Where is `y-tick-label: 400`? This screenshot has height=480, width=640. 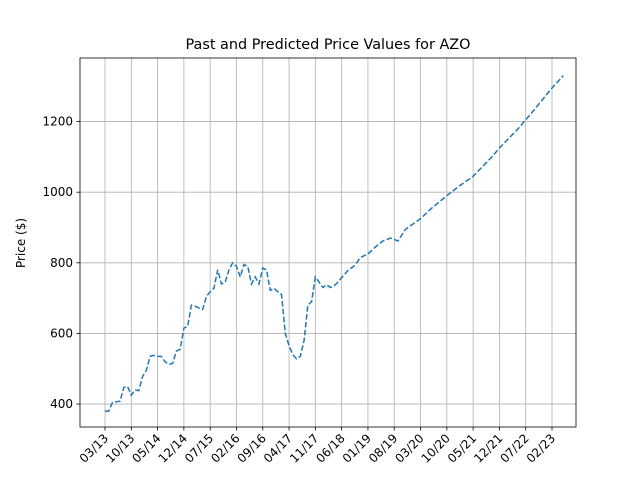
y-tick-label: 400 is located at coordinates (61, 404).